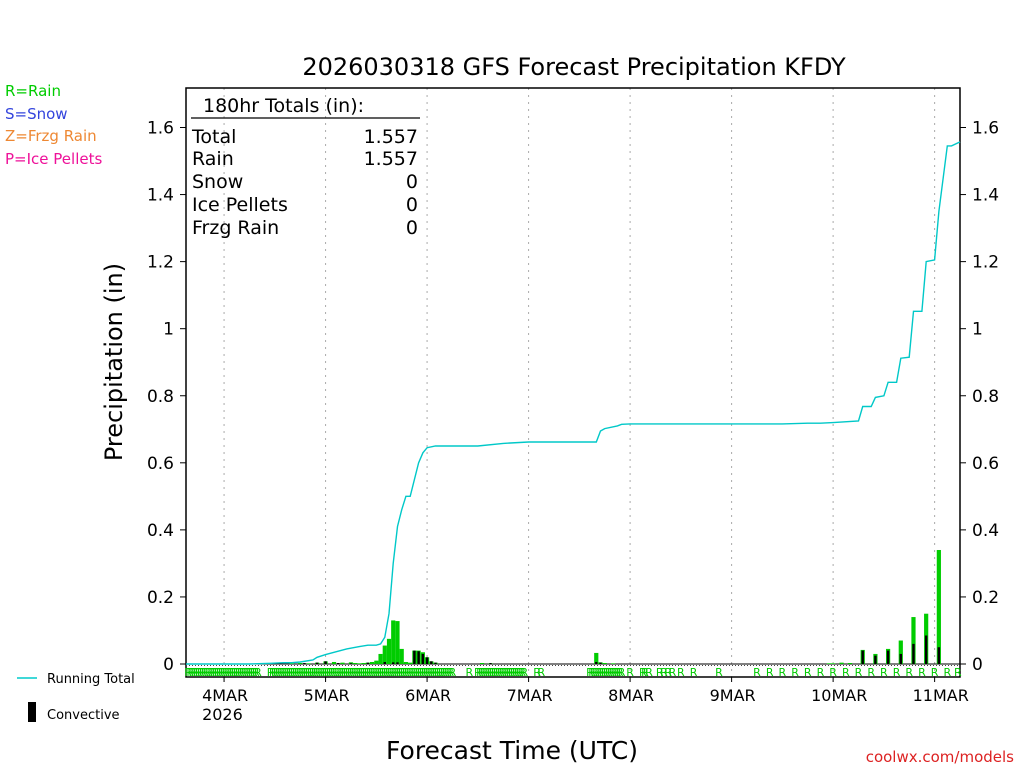  What do you see at coordinates (240, 205) in the screenshot?
I see `totals-label-ice-pellets: Ice Pellets` at bounding box center [240, 205].